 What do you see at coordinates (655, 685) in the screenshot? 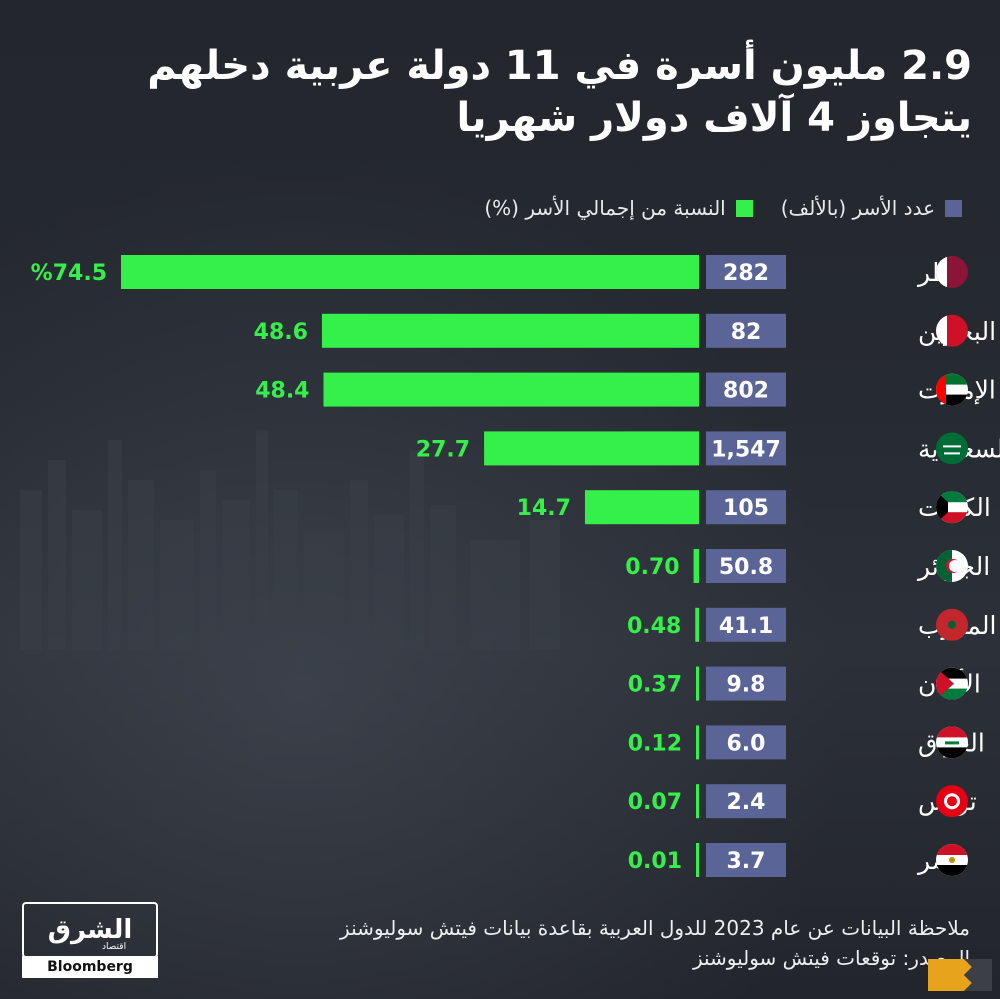
I see `share-value-label: 0.37` at bounding box center [655, 685].